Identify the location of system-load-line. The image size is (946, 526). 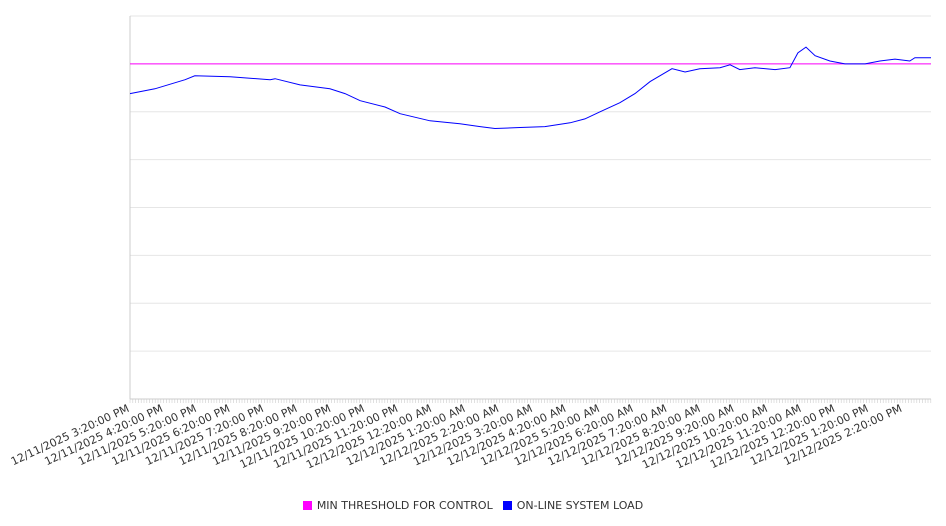
(530, 88).